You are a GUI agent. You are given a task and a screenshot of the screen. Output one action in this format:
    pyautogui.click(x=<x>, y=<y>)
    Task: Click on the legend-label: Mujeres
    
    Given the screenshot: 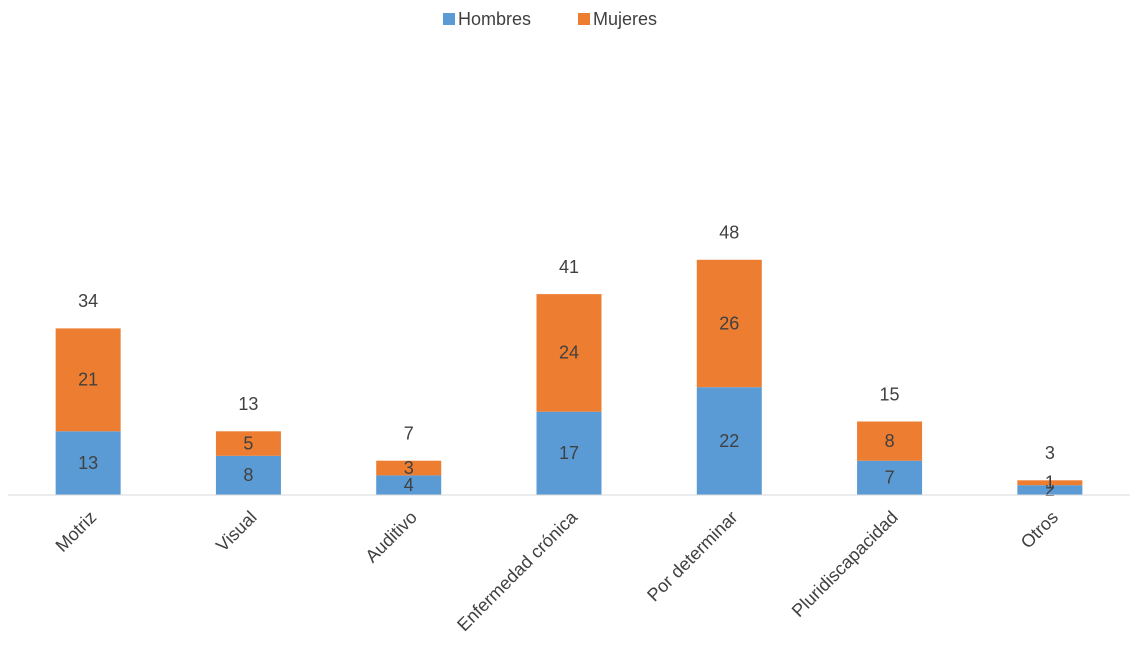 What is the action you would take?
    pyautogui.click(x=625, y=19)
    